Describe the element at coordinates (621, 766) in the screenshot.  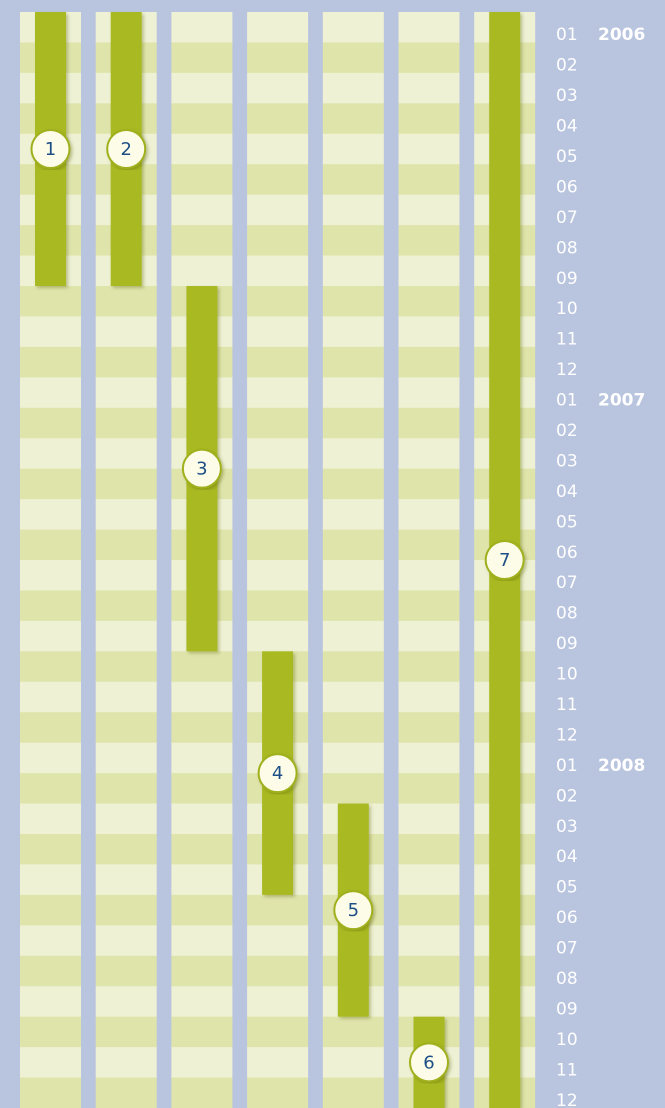
I see `year-label: 2008` at that location.